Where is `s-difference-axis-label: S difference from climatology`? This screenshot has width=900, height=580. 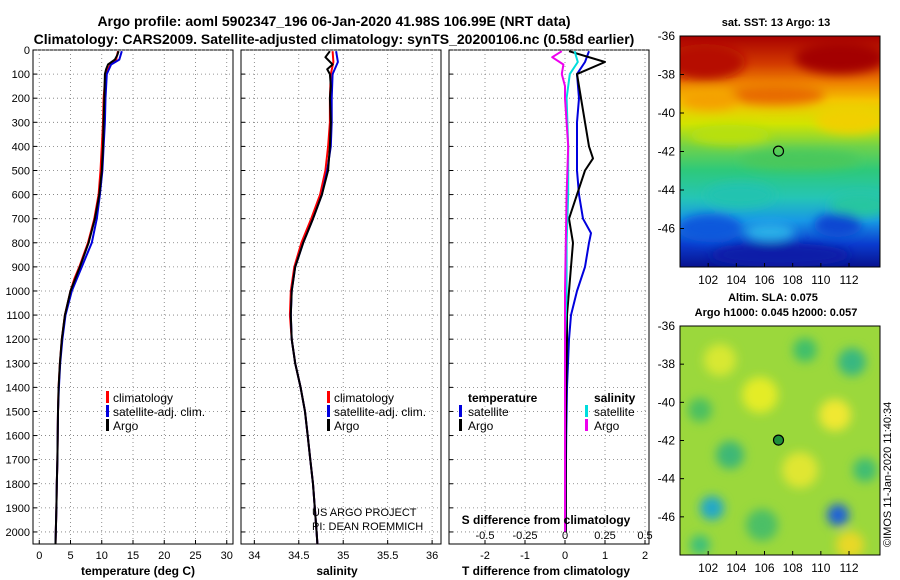 s-difference-axis-label: S difference from climatology is located at coordinates (546, 520).